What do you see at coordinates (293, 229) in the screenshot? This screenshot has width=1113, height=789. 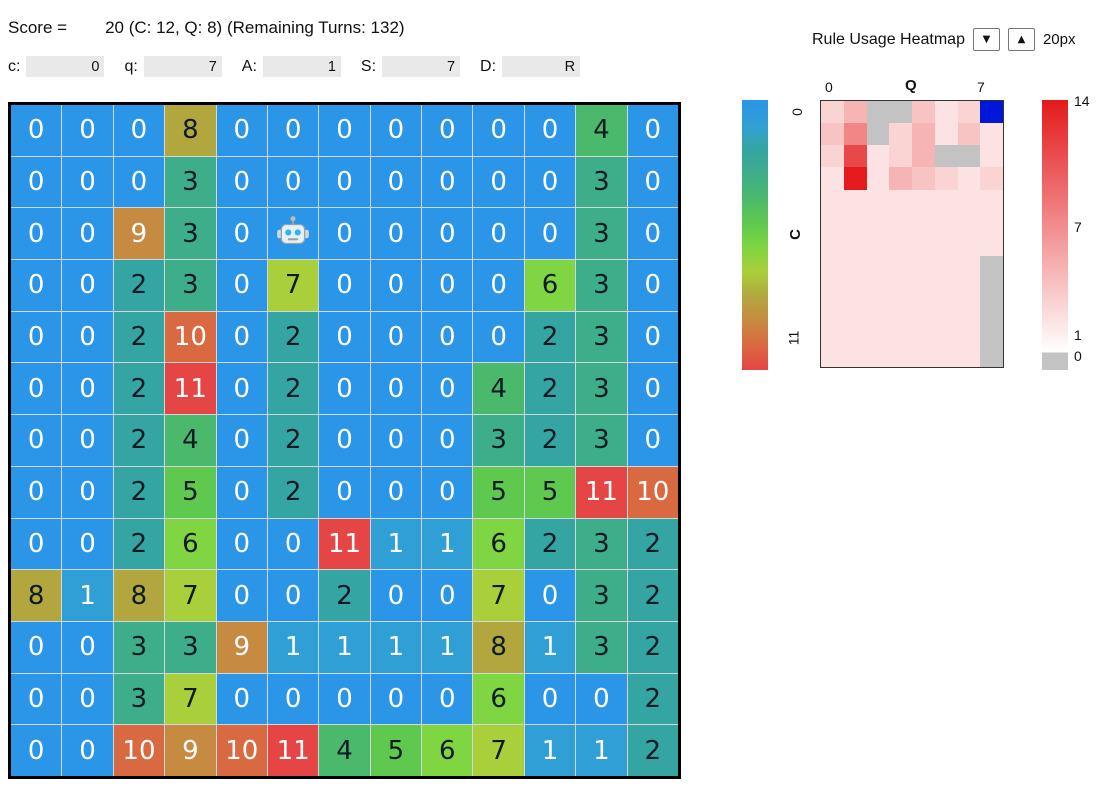 I see `robot-icon` at bounding box center [293, 229].